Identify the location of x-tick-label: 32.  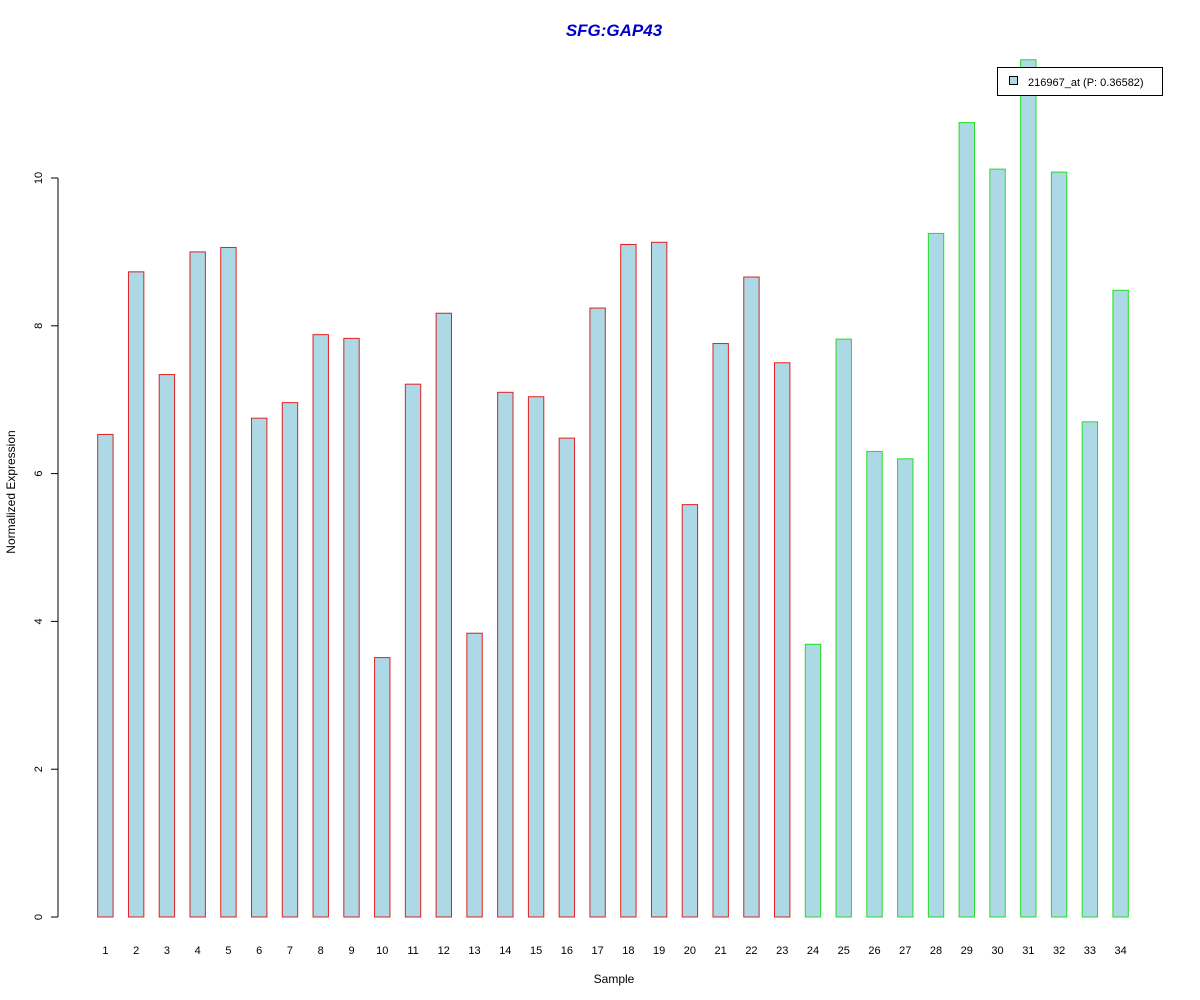
(1059, 951).